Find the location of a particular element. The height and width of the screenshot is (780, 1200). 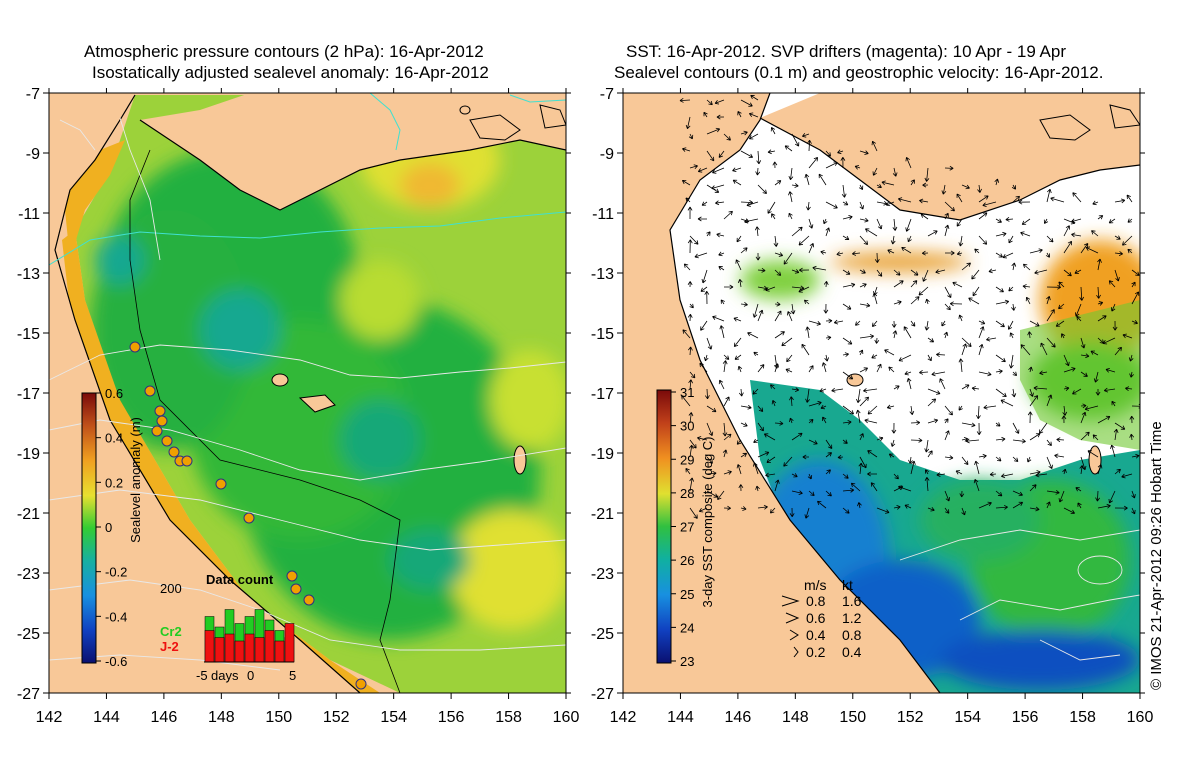

data-count-xlabel-0: 0 is located at coordinates (250, 675).